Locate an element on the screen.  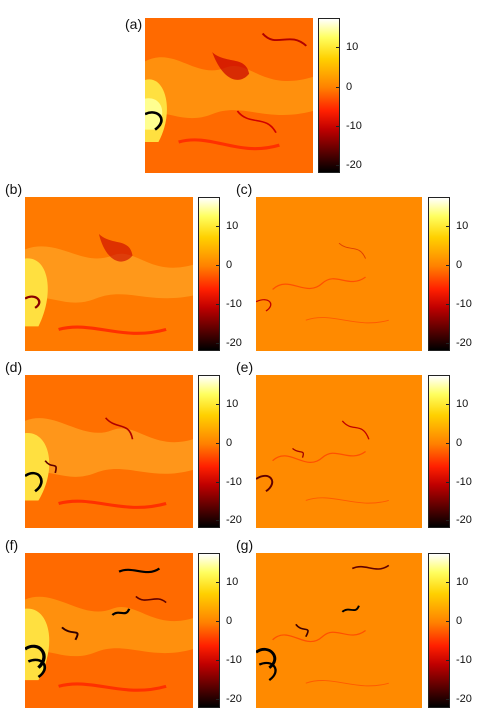
panel-label: (f) is located at coordinates (12, 545).